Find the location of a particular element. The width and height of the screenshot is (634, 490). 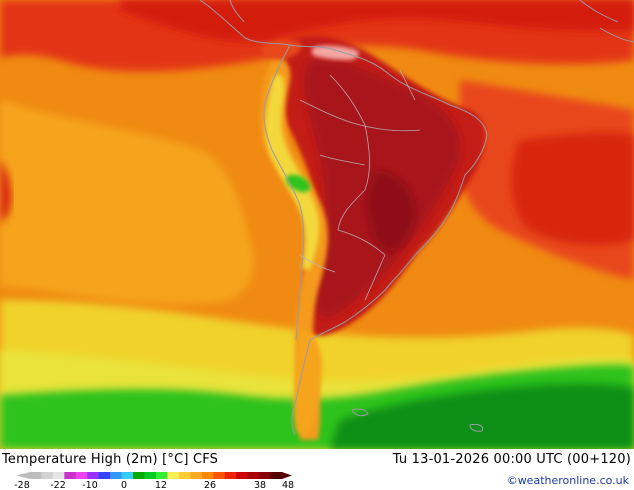

legend-tick-label: 48 is located at coordinates (288, 484).